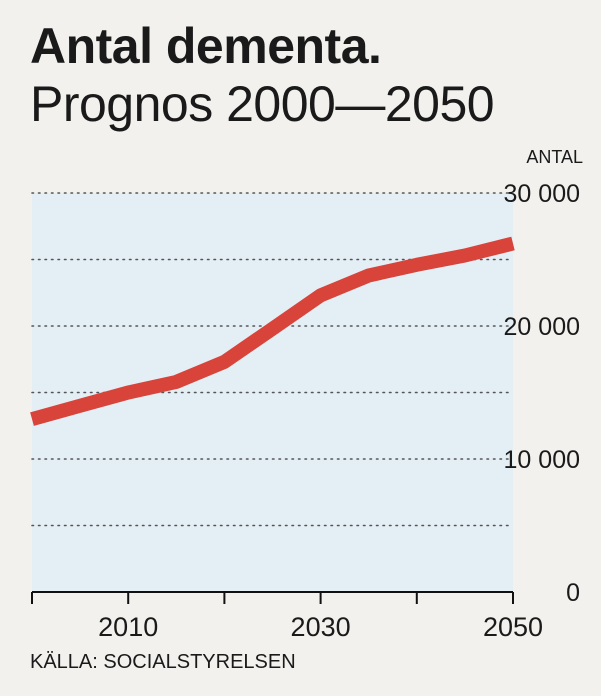 The image size is (601, 696). What do you see at coordinates (573, 593) in the screenshot?
I see `y-tick-label: 0` at bounding box center [573, 593].